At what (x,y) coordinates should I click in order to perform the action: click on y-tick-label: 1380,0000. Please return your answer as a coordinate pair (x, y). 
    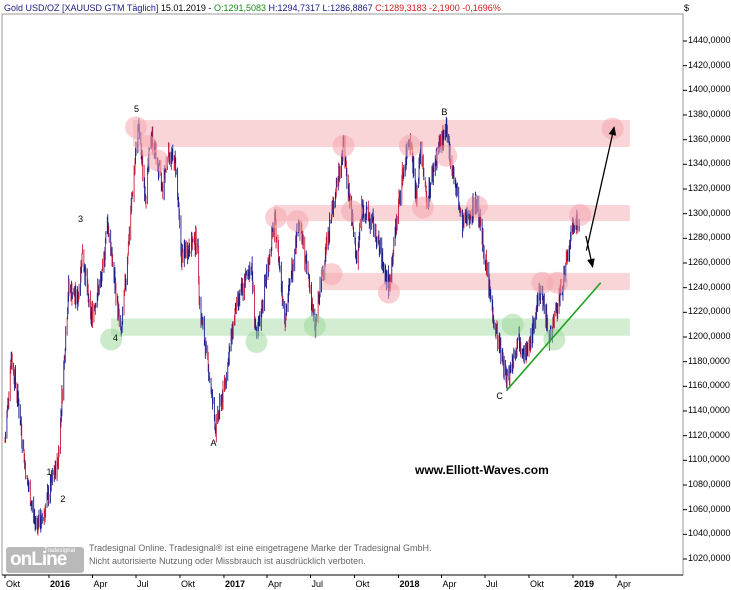
    Looking at the image, I should click on (709, 114).